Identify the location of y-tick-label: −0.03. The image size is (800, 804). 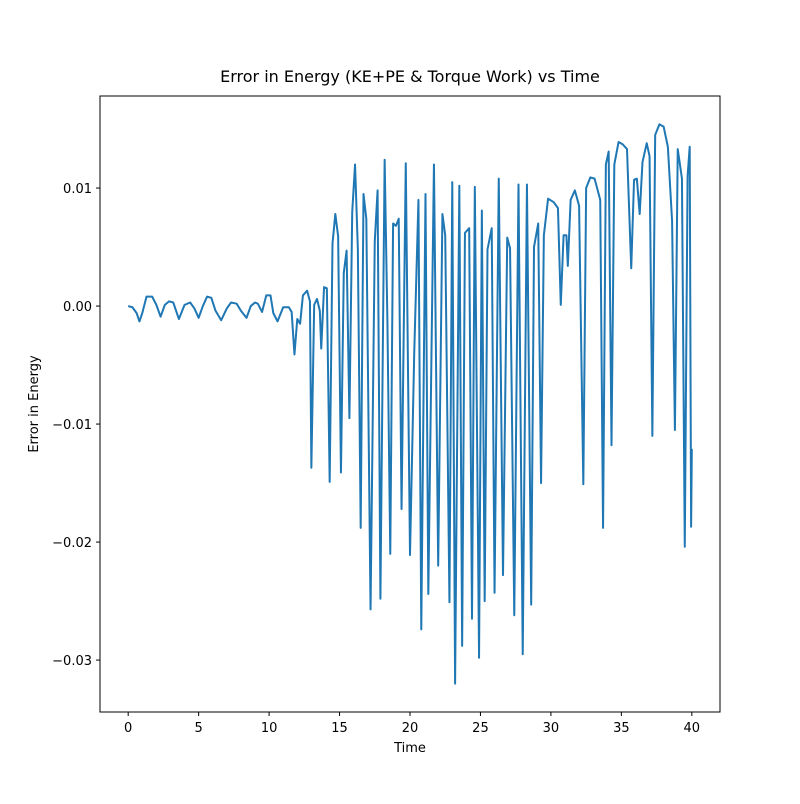
(72, 661).